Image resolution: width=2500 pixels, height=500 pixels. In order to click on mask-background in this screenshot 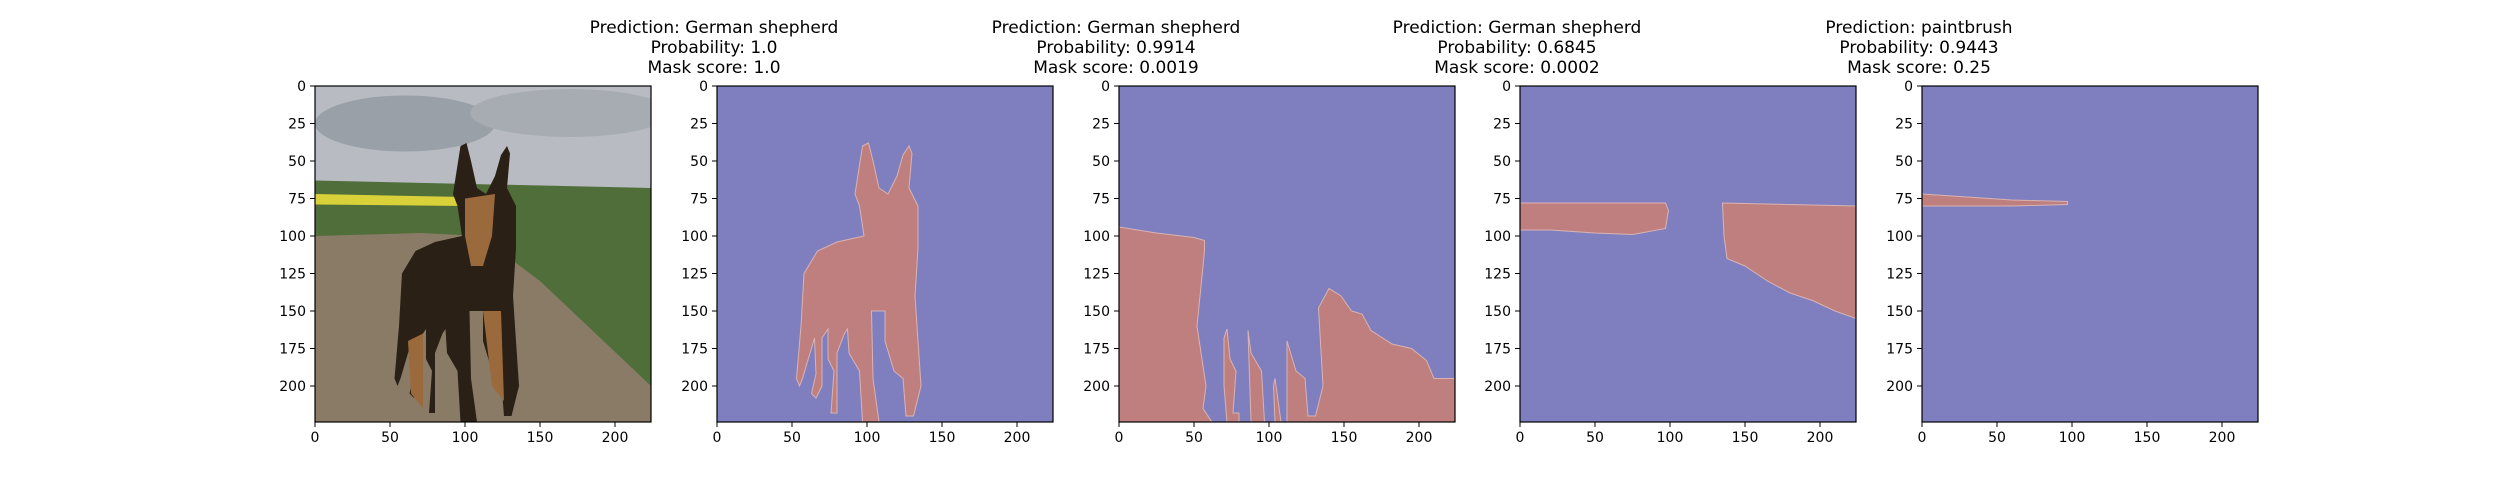, I will do `click(2090, 254)`.